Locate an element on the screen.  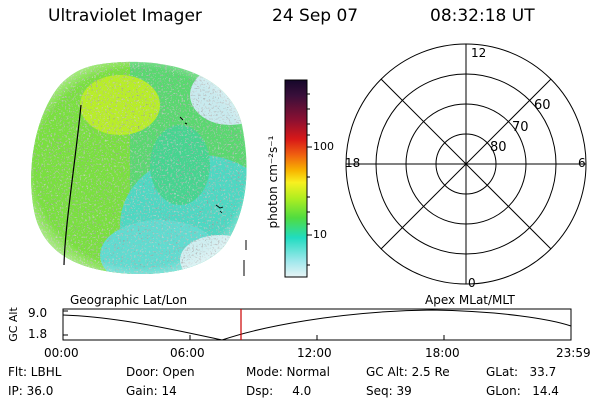
colorbar is located at coordinates (298, 178).